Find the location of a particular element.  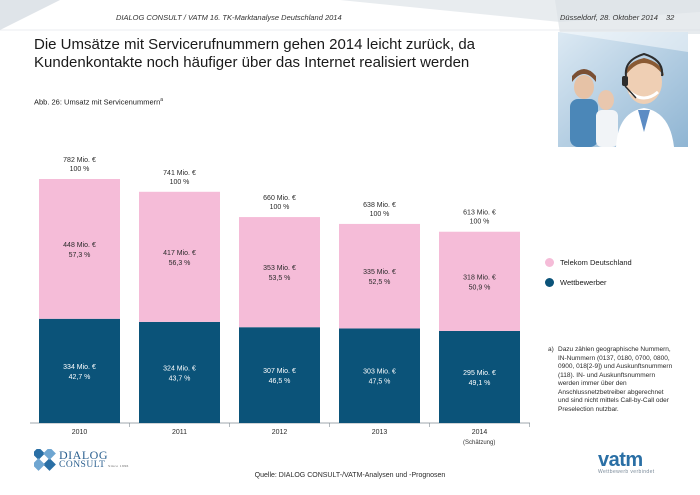

pct-label-wettbewerber-2010: 42,7 % is located at coordinates (80, 377).